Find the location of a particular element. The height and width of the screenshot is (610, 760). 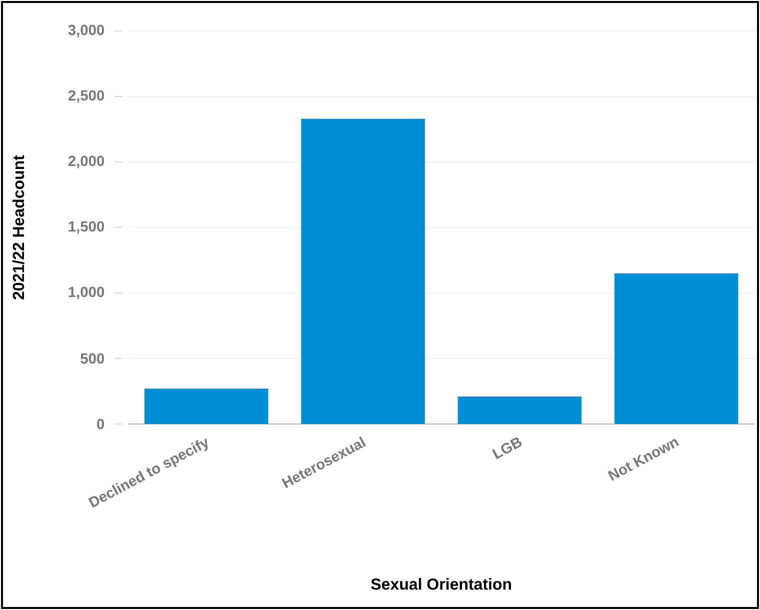

y-tick-label: 1,000 is located at coordinates (86, 293).